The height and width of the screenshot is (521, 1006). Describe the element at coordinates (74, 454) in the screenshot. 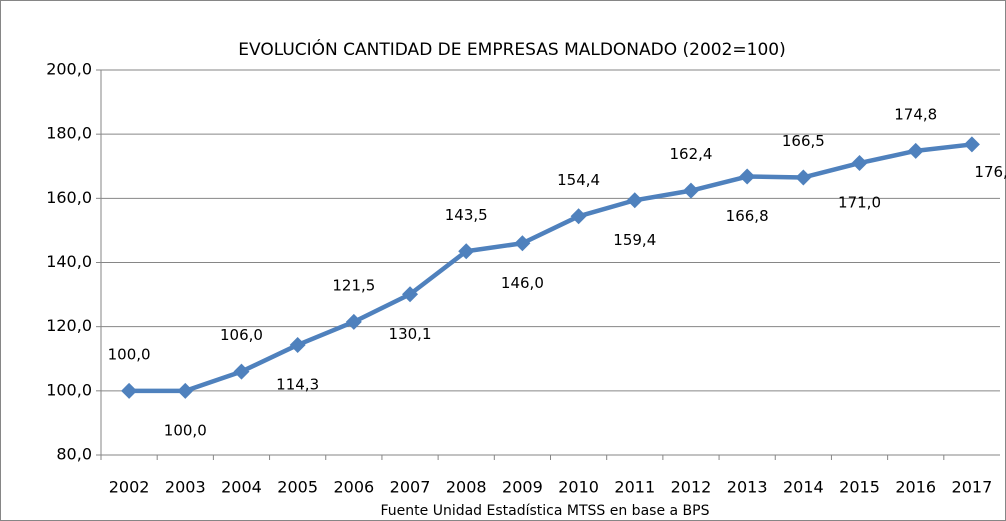

I see `y-tick-label: 80,0` at that location.